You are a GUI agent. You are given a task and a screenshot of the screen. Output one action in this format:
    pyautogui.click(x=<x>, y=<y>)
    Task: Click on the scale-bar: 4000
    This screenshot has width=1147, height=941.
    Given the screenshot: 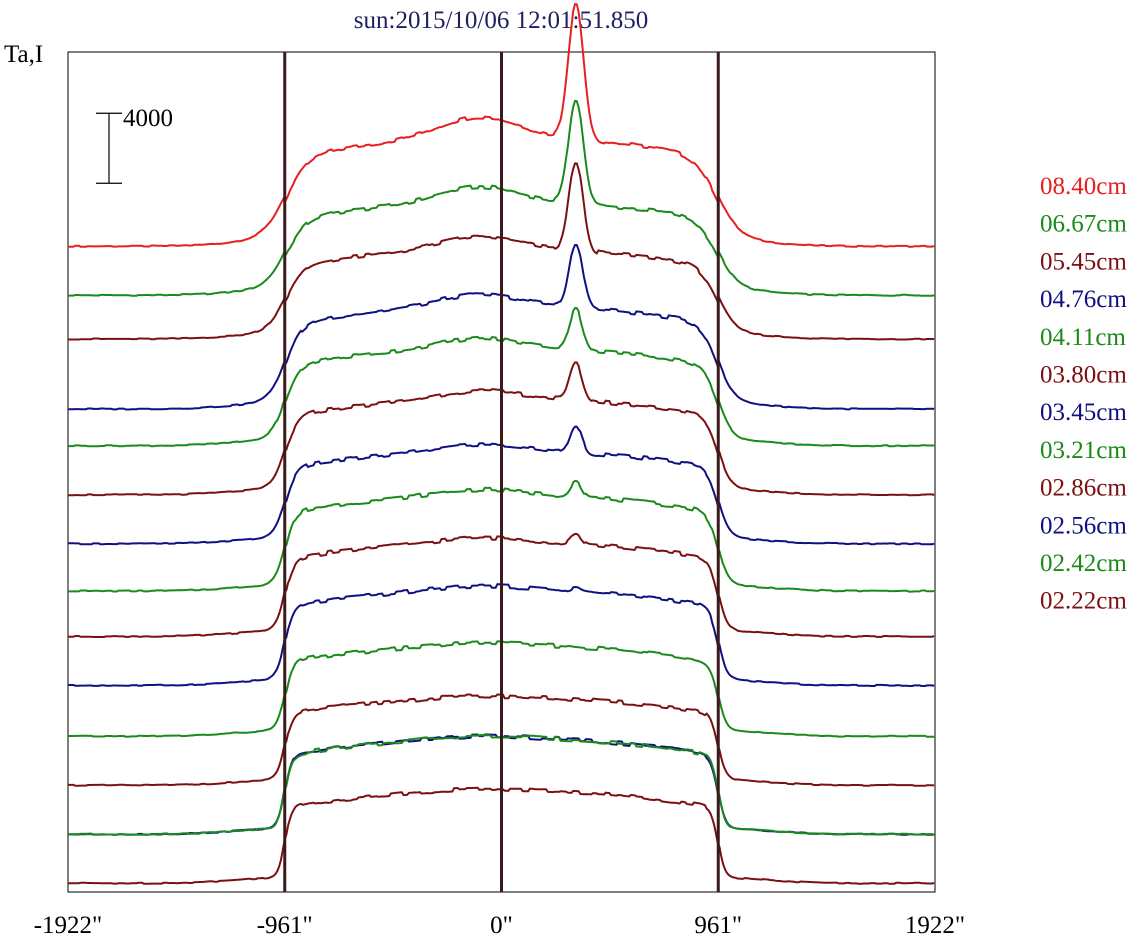 What is the action you would take?
    pyautogui.click(x=134, y=144)
    